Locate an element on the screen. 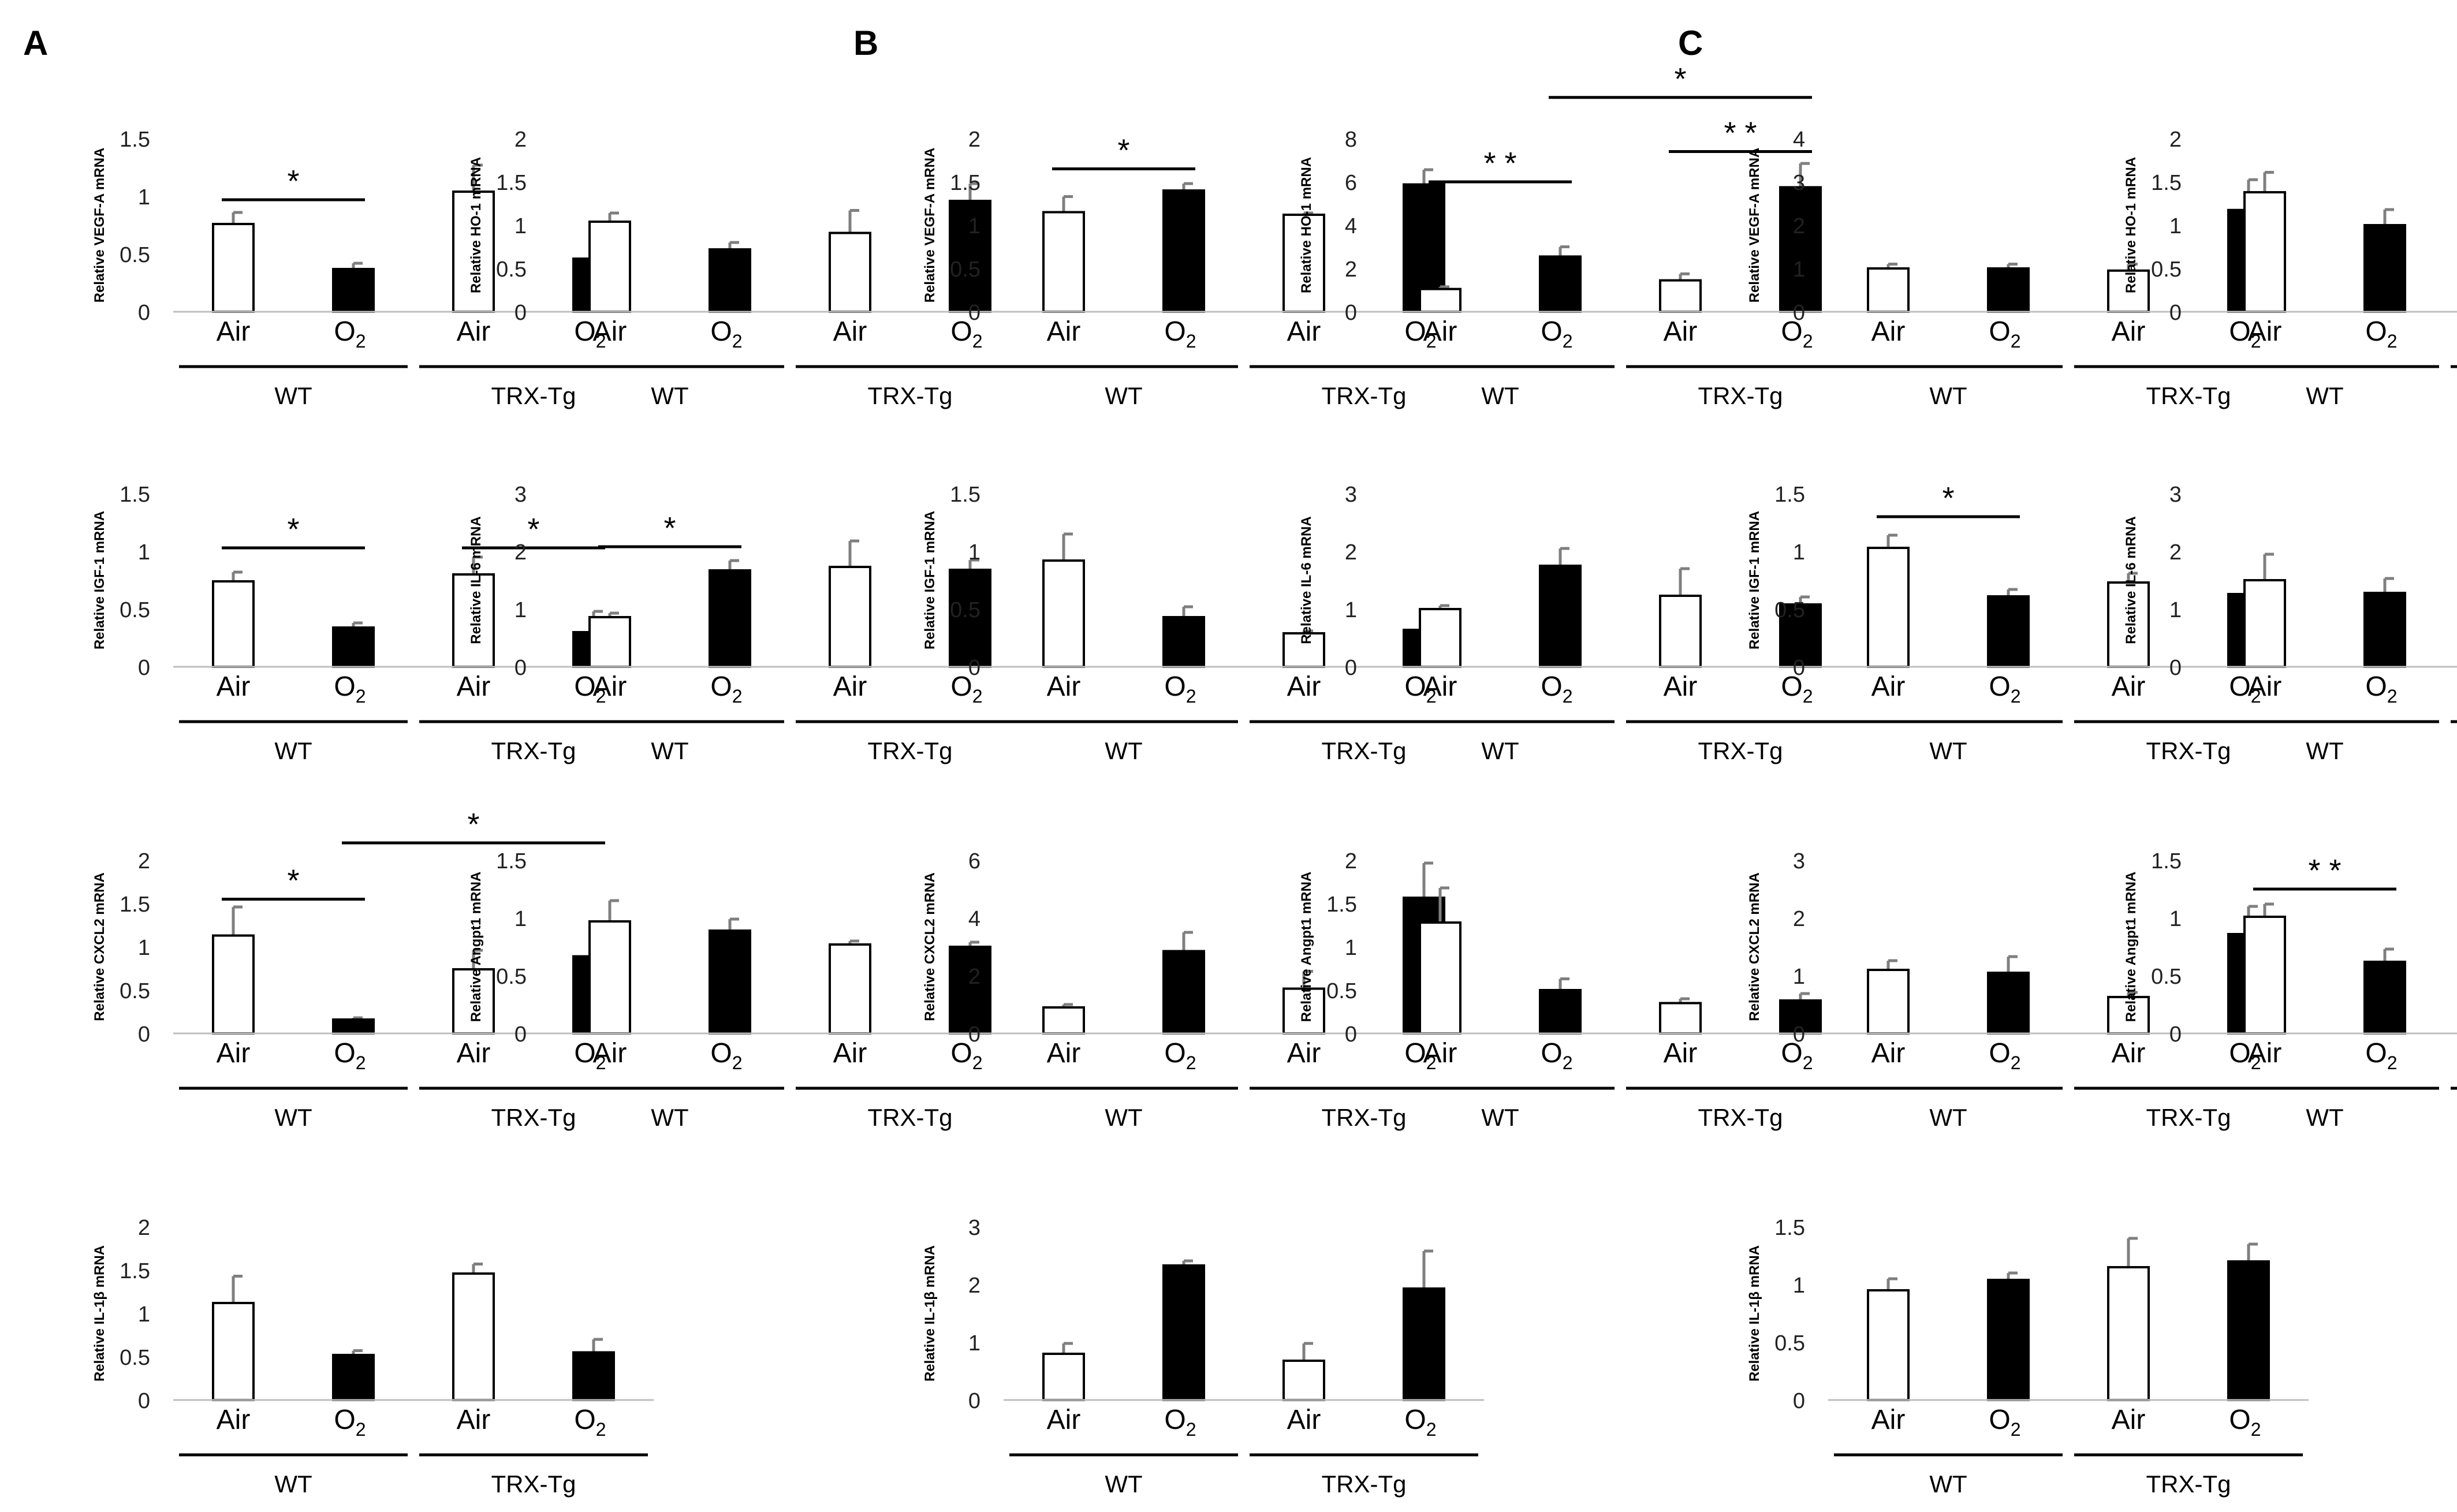 The image size is (2457, 1512). y-axis-label: Relative Angpt1 mRNA is located at coordinates (1306, 947).